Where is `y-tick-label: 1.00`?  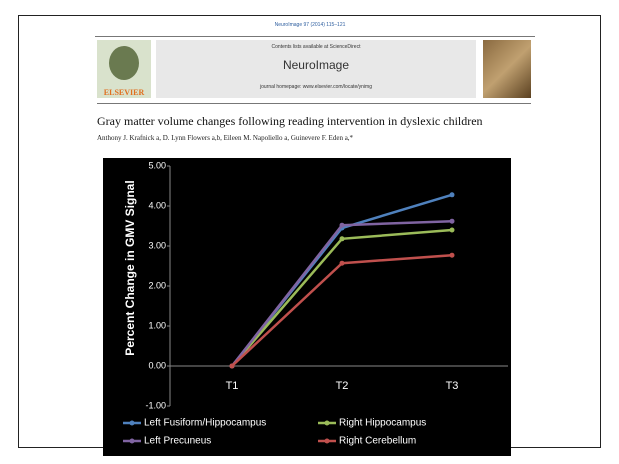
y-tick-label: 1.00 is located at coordinates (157, 325).